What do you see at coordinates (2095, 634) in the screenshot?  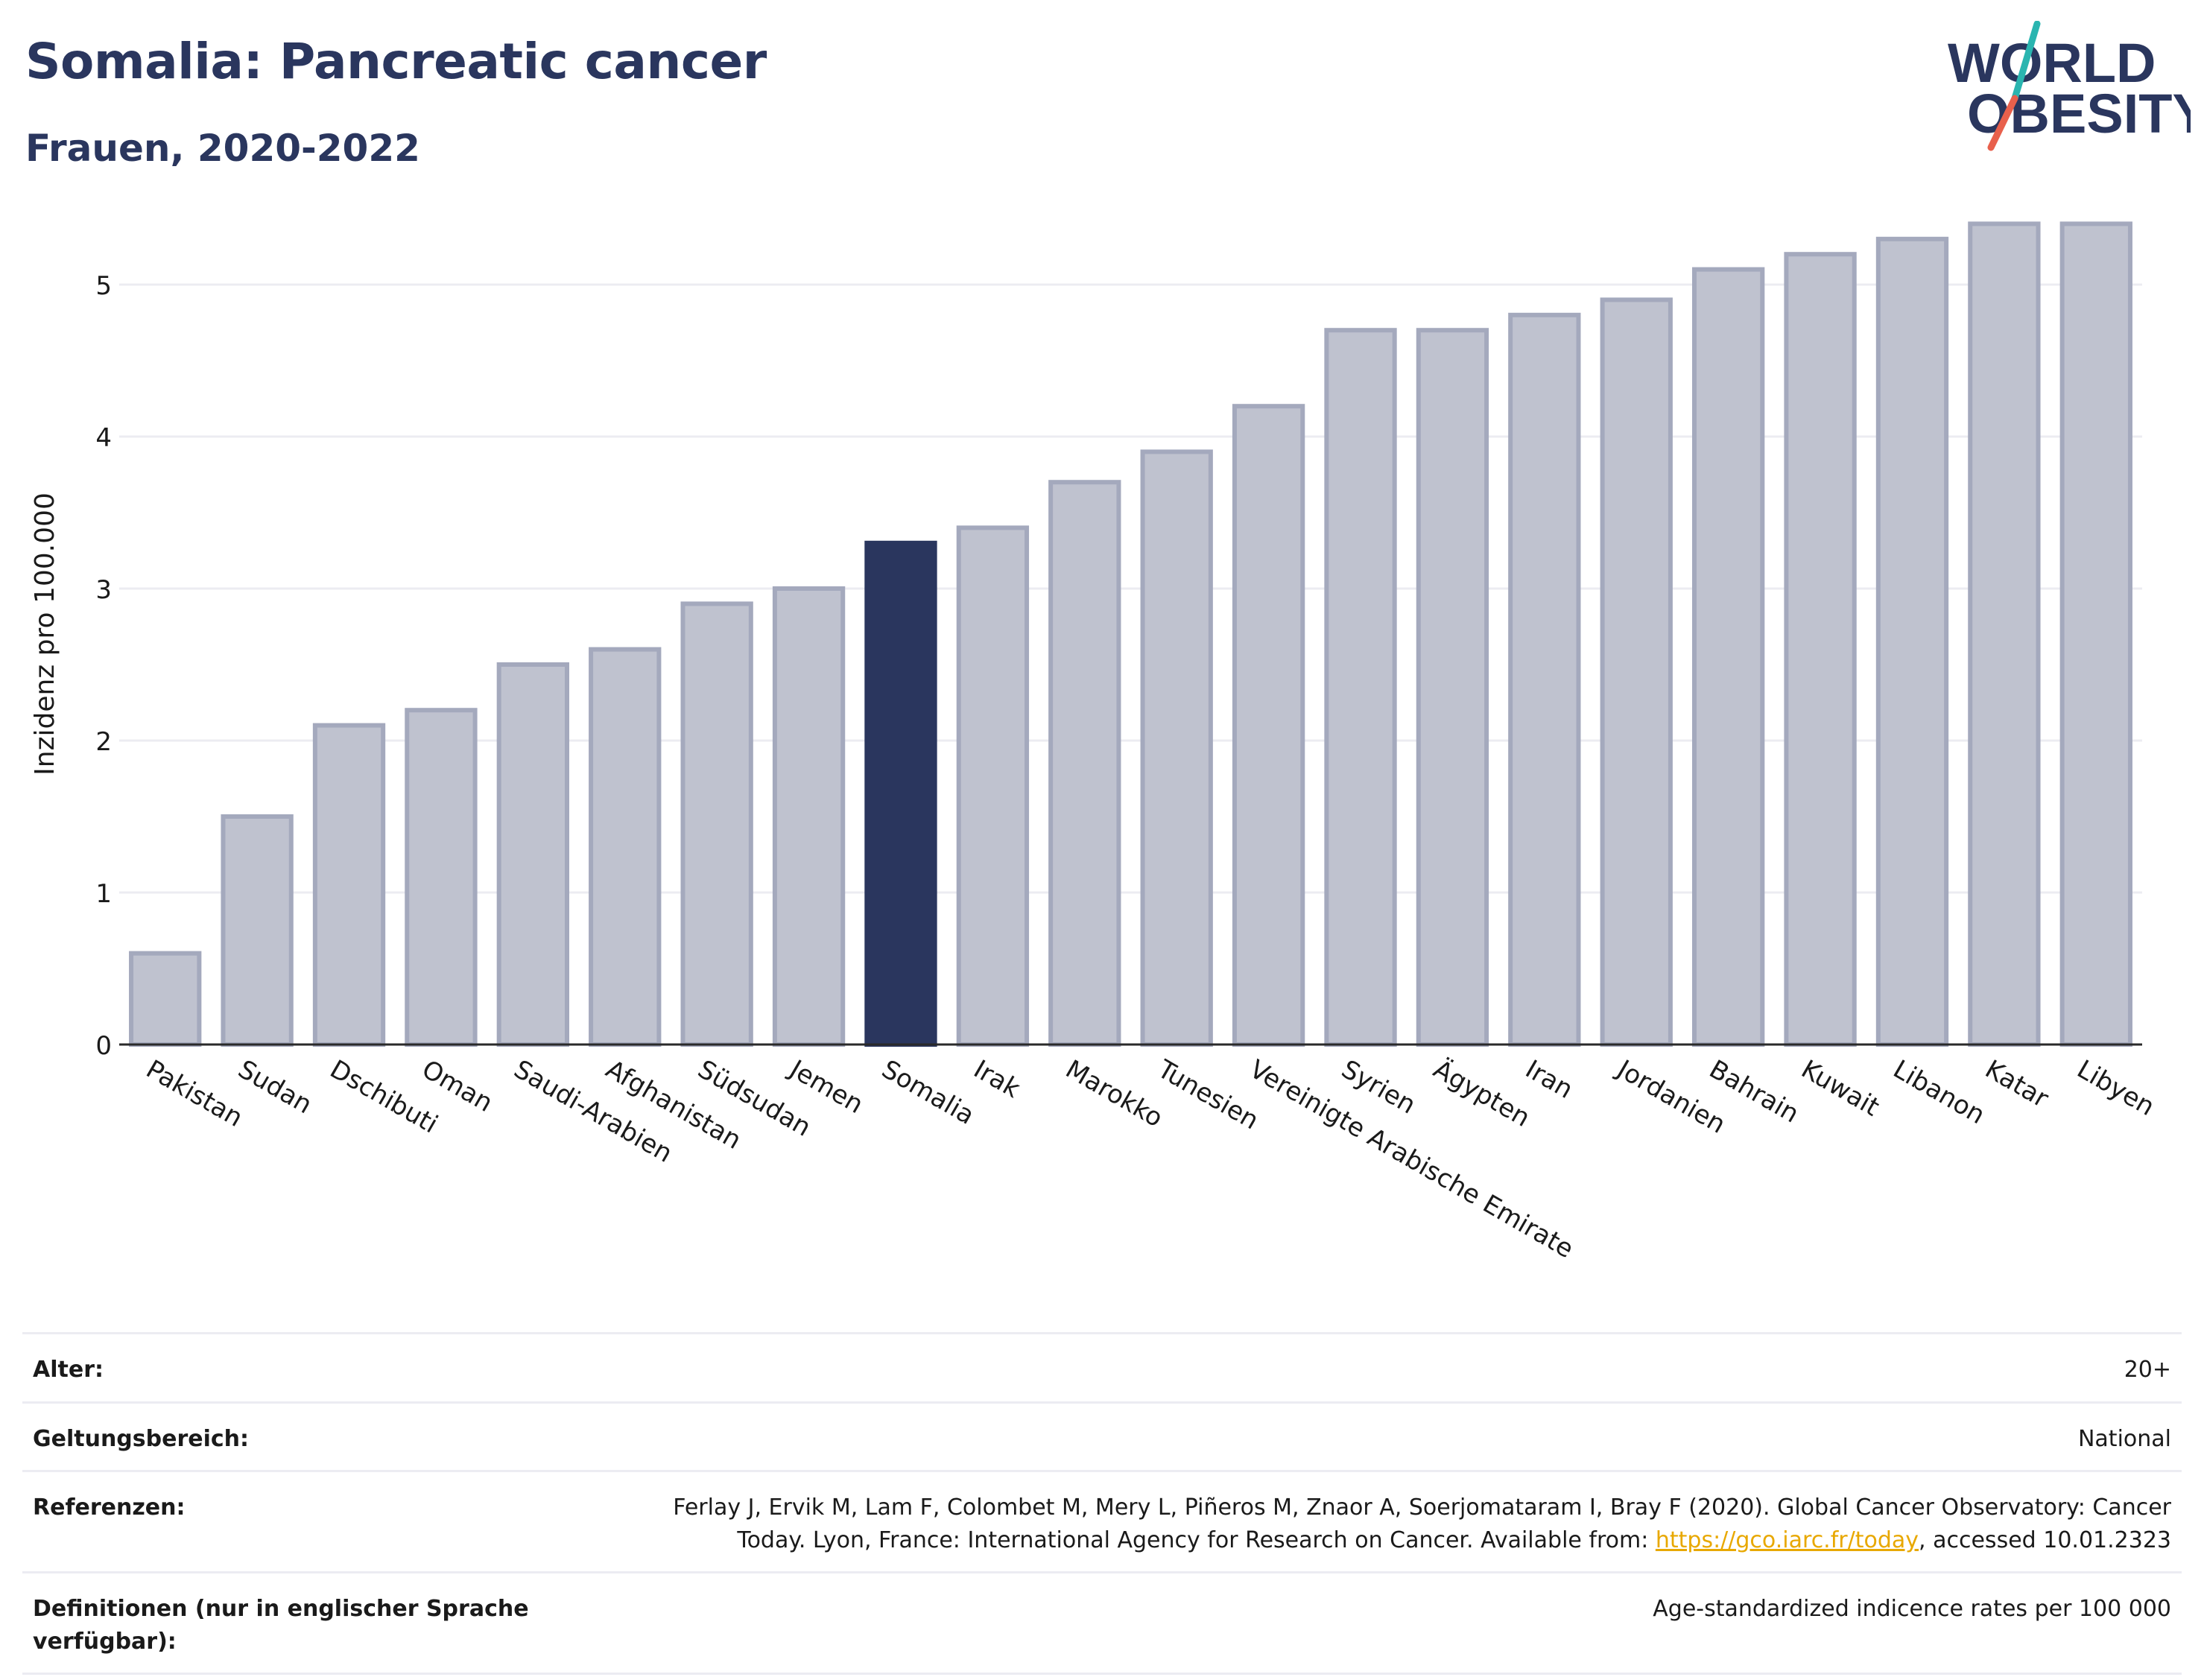 I see `bar-libyen` at bounding box center [2095, 634].